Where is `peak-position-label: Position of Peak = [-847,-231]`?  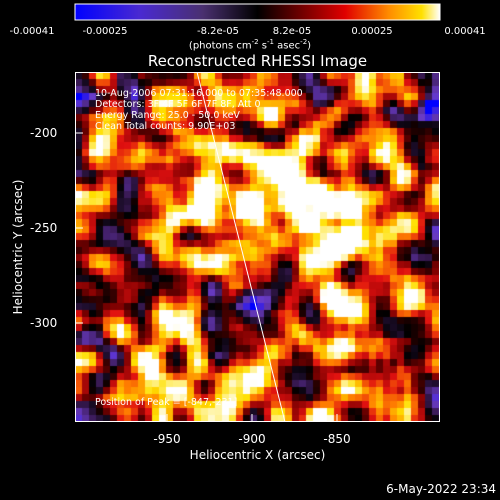
peak-position-label: Position of Peak = [-847,-231] is located at coordinates (166, 402).